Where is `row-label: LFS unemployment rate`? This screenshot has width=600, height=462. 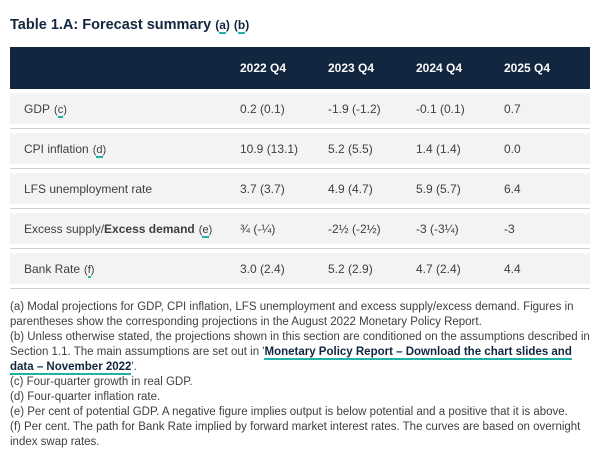 row-label: LFS unemployment rate is located at coordinates (88, 188).